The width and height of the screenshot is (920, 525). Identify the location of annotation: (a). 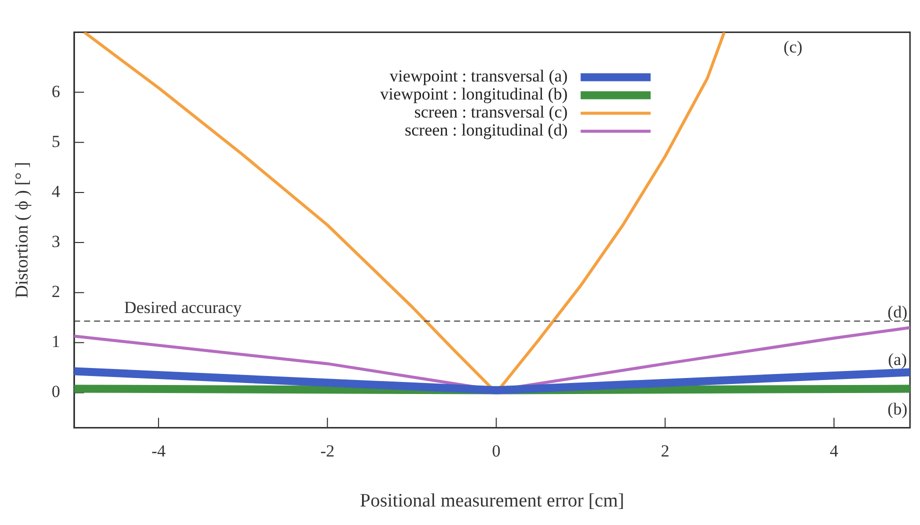
(897, 360).